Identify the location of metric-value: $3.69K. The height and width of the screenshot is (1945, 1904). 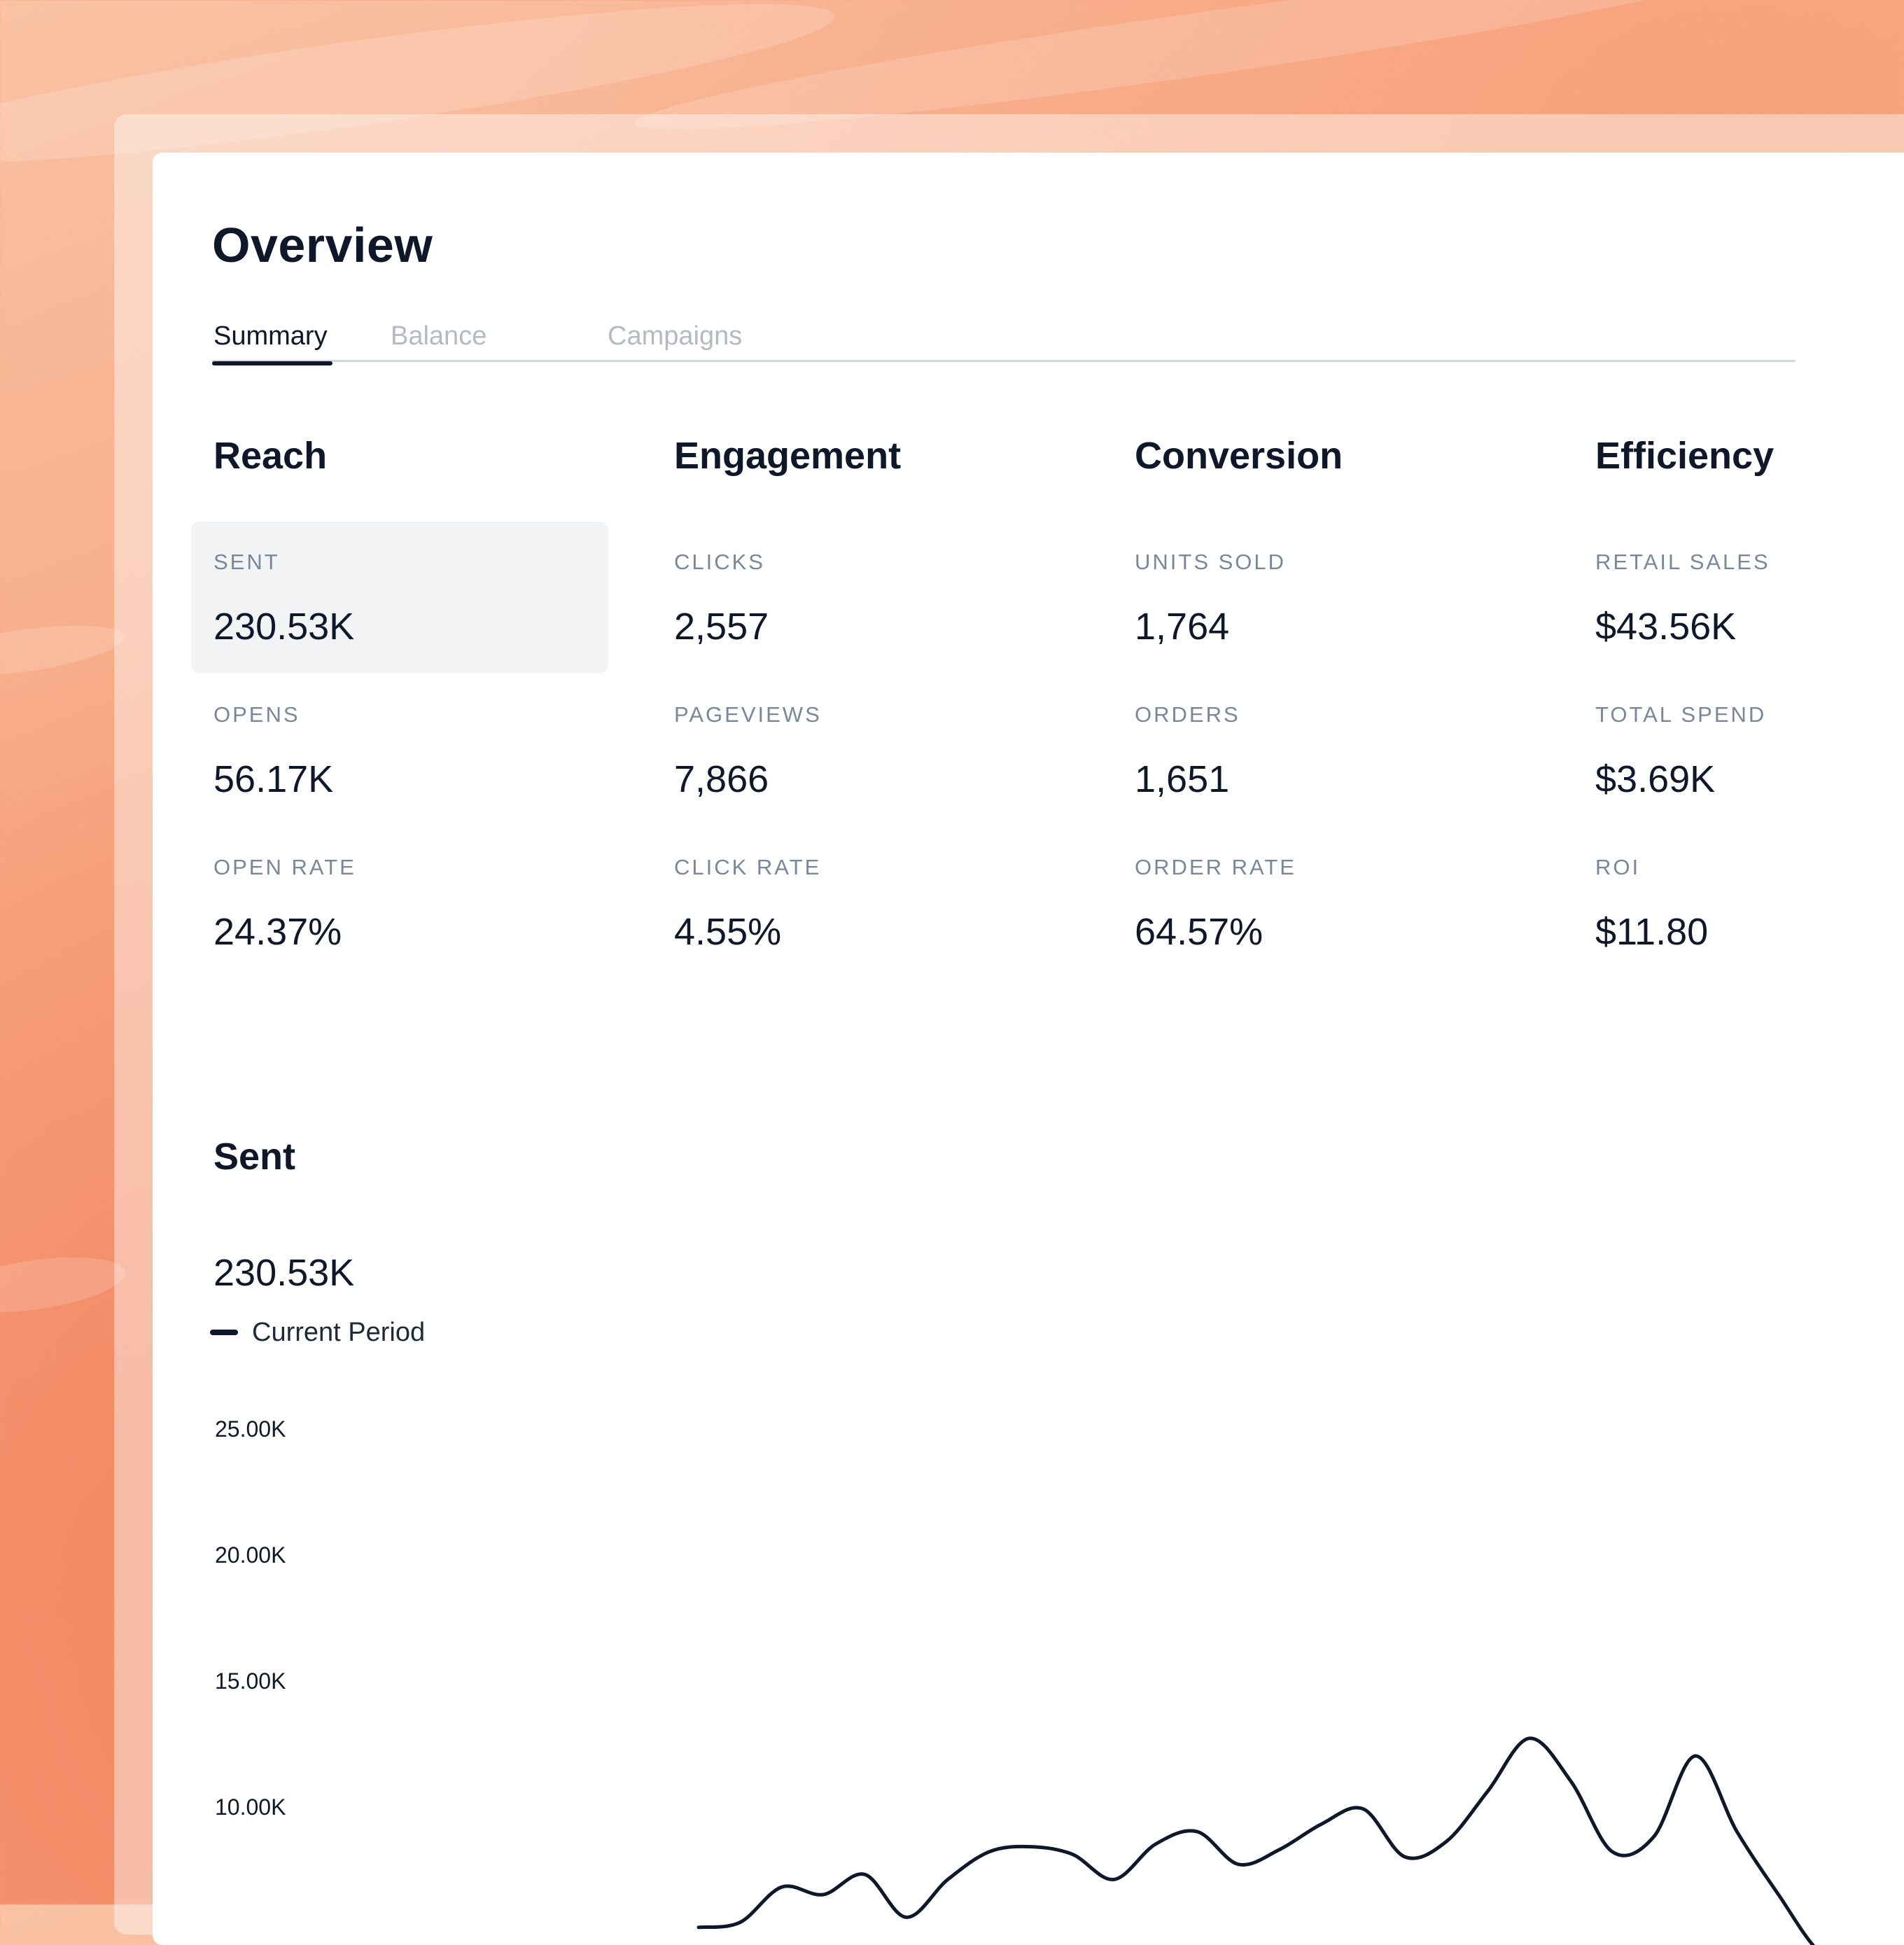
(1655, 779).